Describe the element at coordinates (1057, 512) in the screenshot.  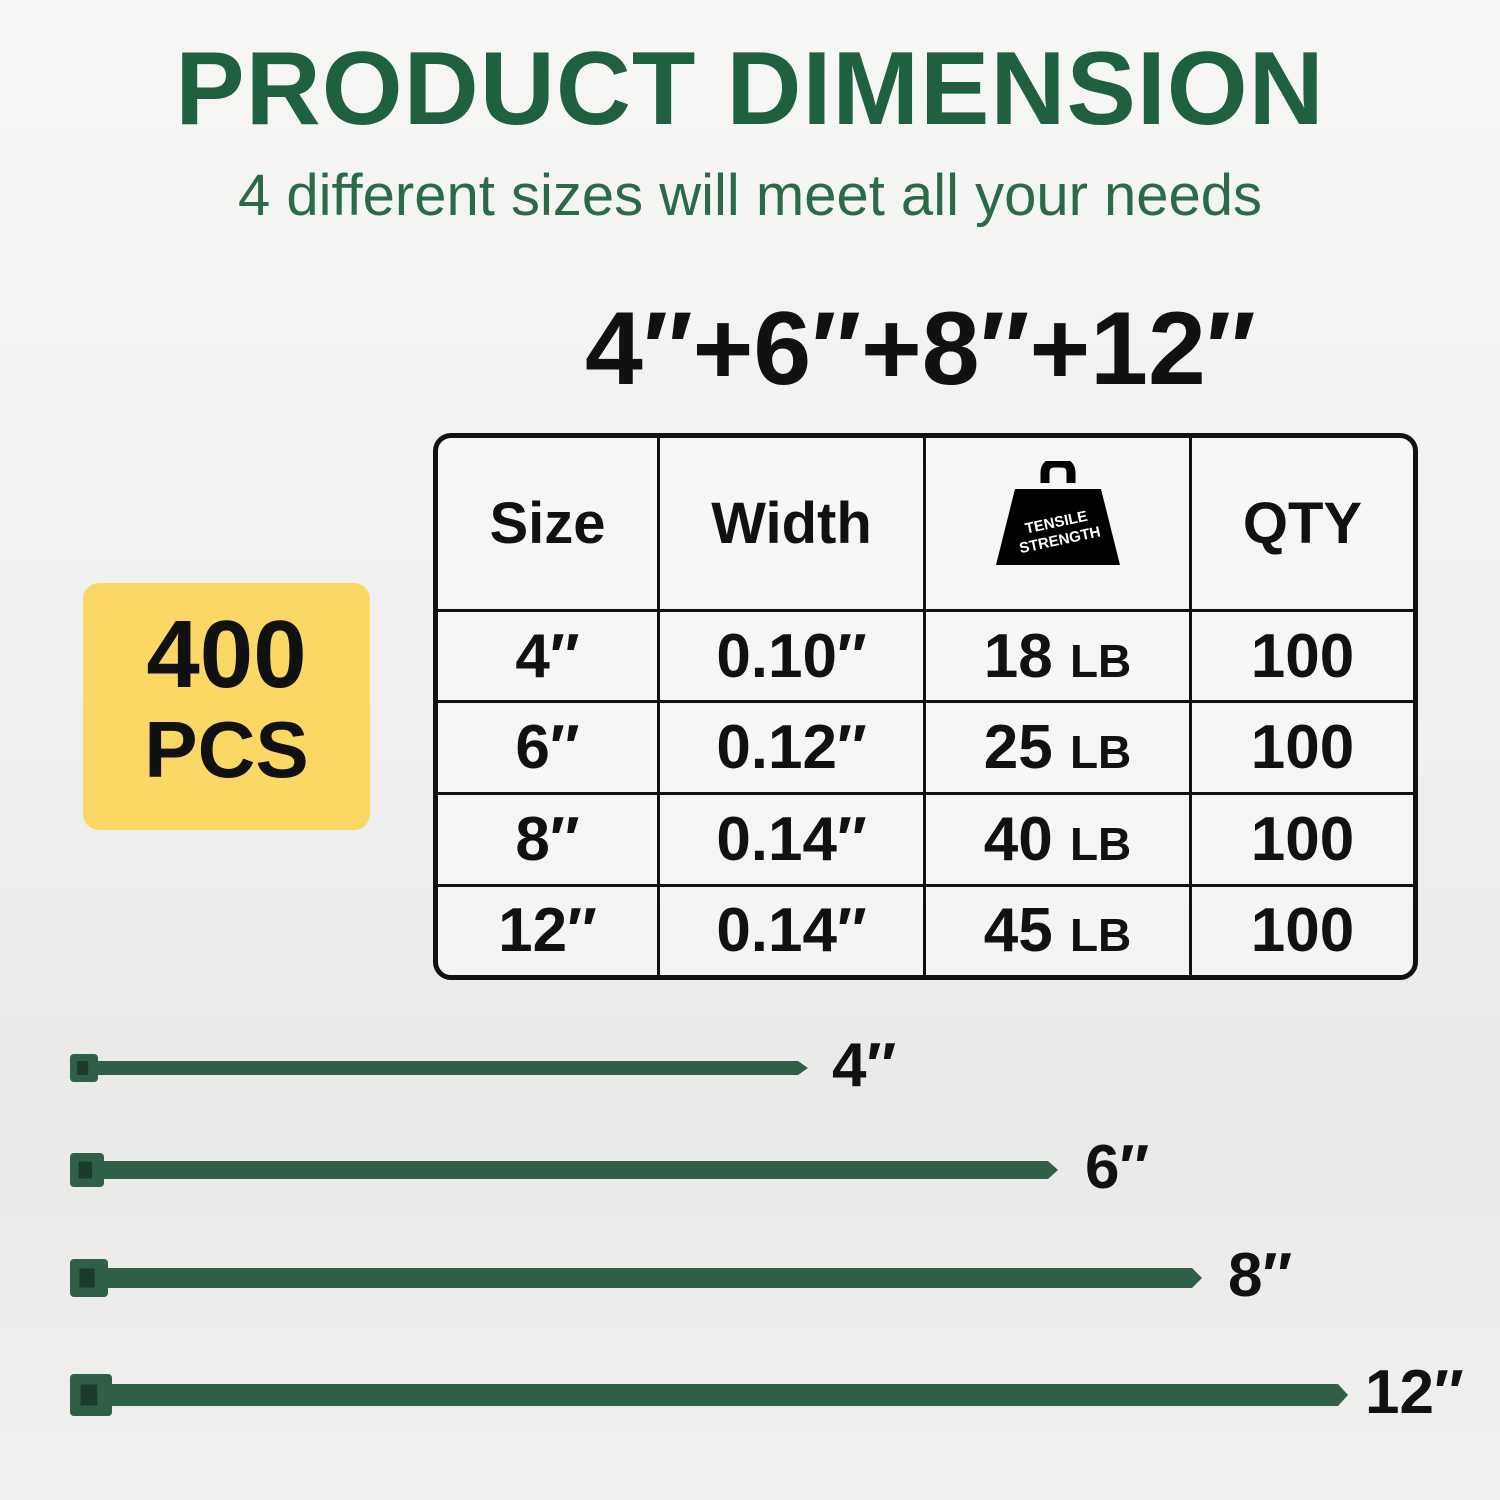
I see `weight-icon: TENSILE STRENGTH` at that location.